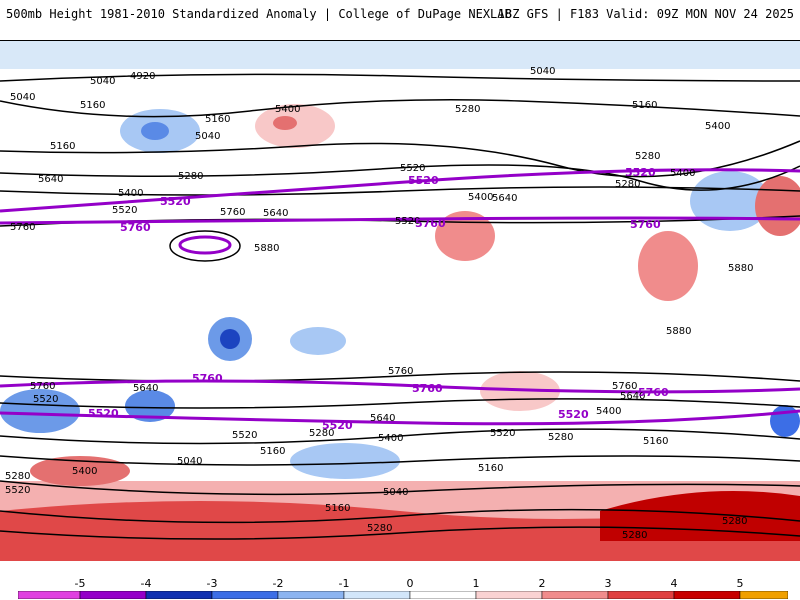 Image resolution: width=800 pixels, height=600 pixels. What do you see at coordinates (400, 55) in the screenshot?
I see `arctic-shading` at bounding box center [400, 55].